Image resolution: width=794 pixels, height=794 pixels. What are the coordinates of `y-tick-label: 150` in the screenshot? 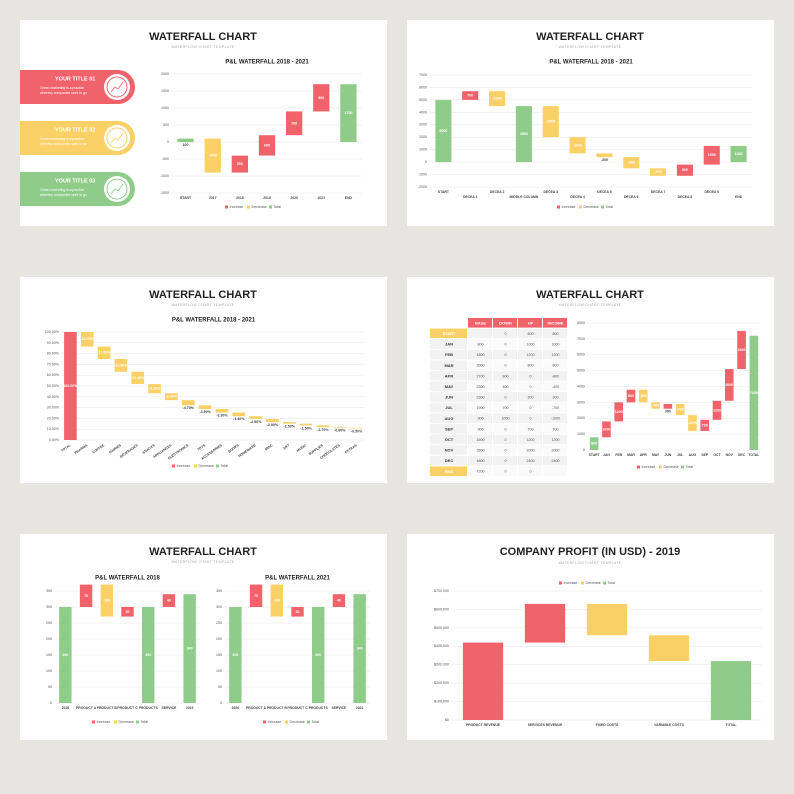 It's located at (219, 655).